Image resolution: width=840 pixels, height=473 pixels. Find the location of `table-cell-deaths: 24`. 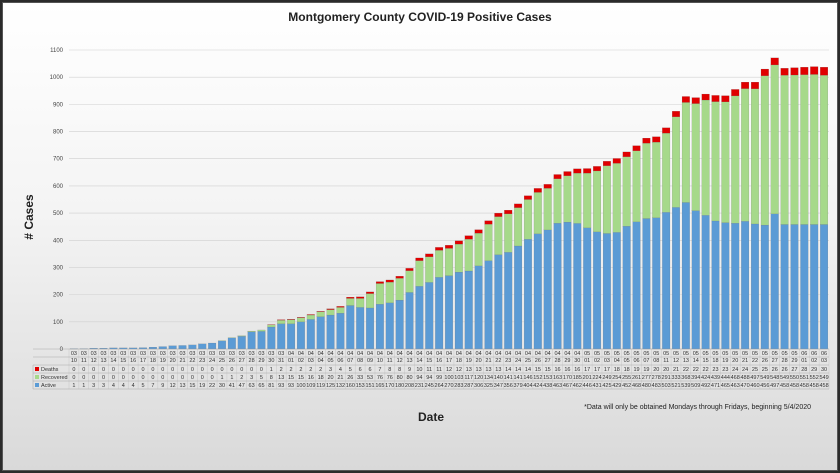

table-cell-deaths: 24 is located at coordinates (735, 370).